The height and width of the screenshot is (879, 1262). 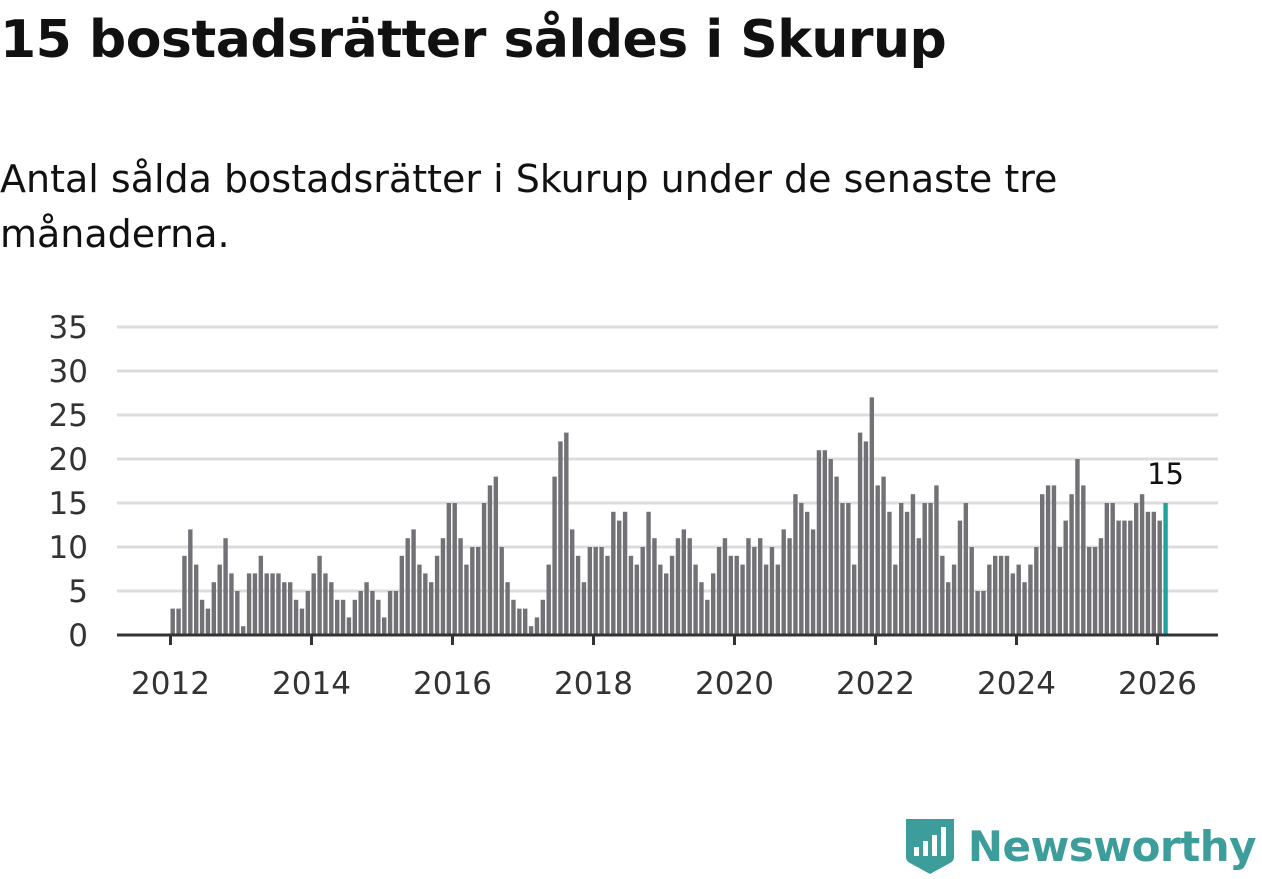 What do you see at coordinates (473, 40) in the screenshot?
I see `chart-title: 15 bostadsrätter såldes i Skurup` at bounding box center [473, 40].